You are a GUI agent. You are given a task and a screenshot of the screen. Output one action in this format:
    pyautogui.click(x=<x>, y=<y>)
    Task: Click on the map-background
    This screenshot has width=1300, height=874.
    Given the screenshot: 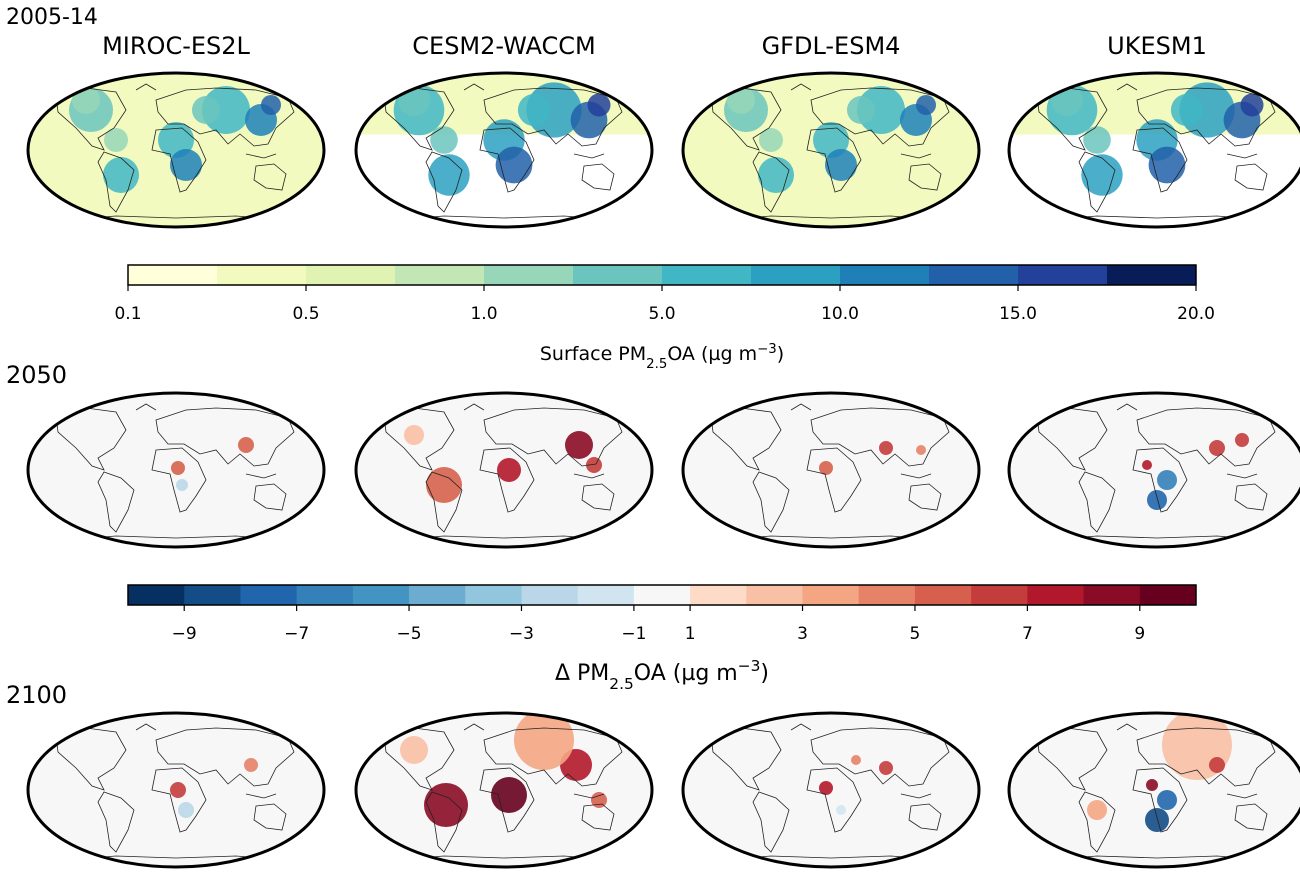 What is the action you would take?
    pyautogui.click(x=1154, y=470)
    